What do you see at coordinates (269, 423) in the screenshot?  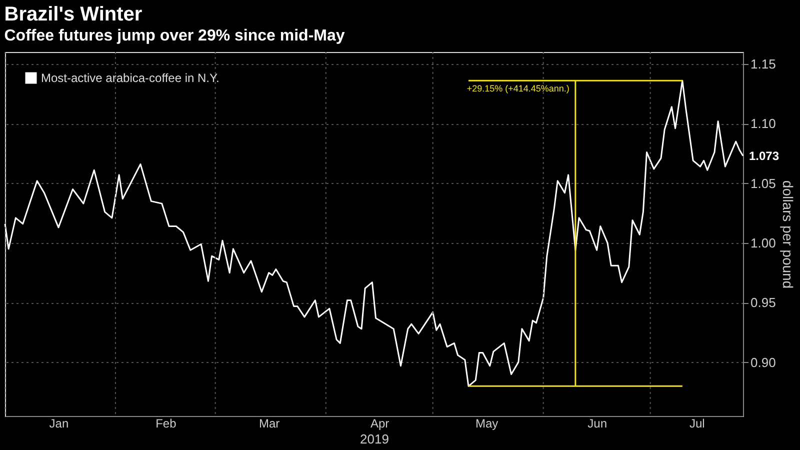 I see `x-tick-label: Mar` at bounding box center [269, 423].